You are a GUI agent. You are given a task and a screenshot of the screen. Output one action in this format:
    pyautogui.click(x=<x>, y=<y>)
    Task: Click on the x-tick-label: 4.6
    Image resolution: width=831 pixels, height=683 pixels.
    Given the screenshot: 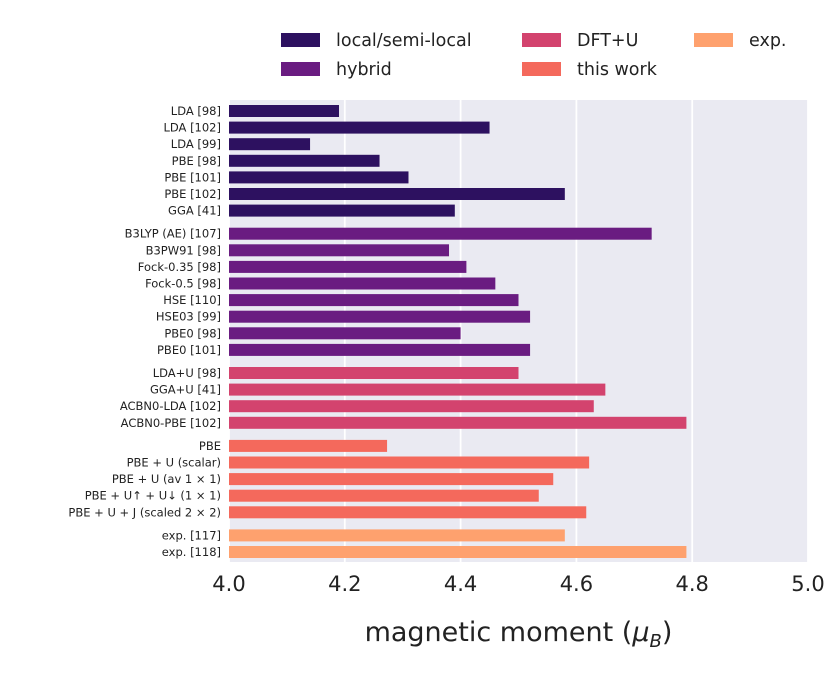 What is the action you would take?
    pyautogui.click(x=576, y=584)
    